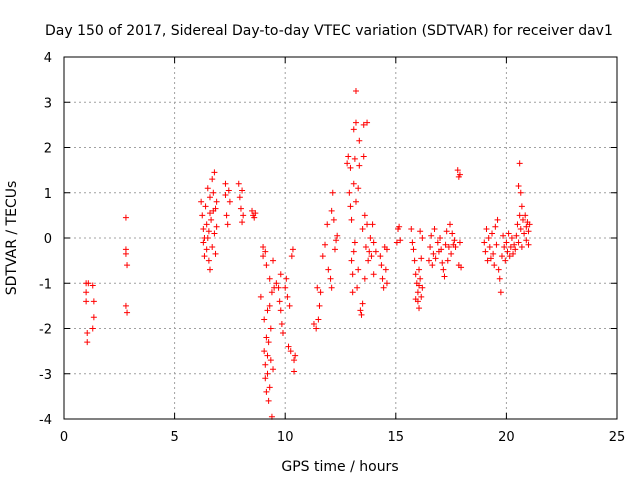 The image size is (640, 480). What do you see at coordinates (48, 149) in the screenshot?
I see `y-tick-label: 2` at bounding box center [48, 149].